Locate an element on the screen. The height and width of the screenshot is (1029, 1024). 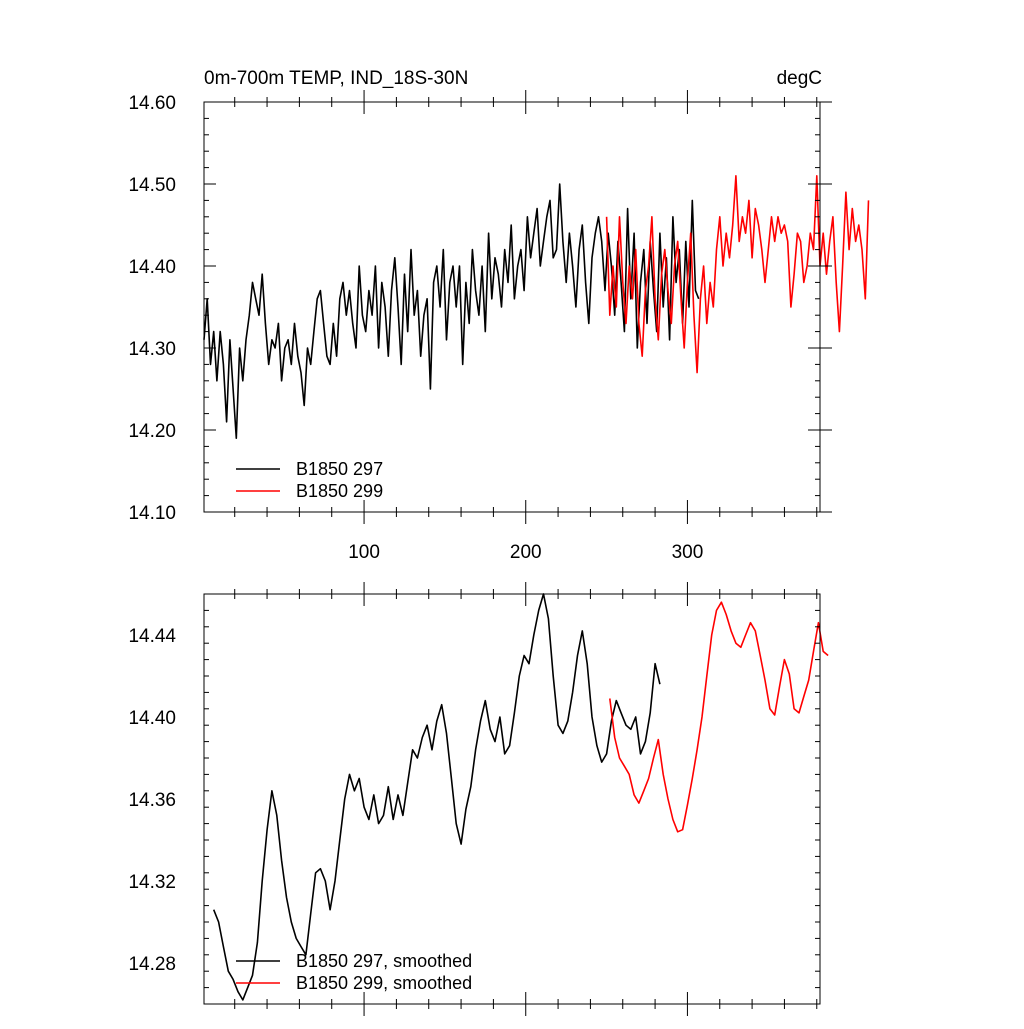
legend-label: B1850 299, smoothed is located at coordinates (384, 983).